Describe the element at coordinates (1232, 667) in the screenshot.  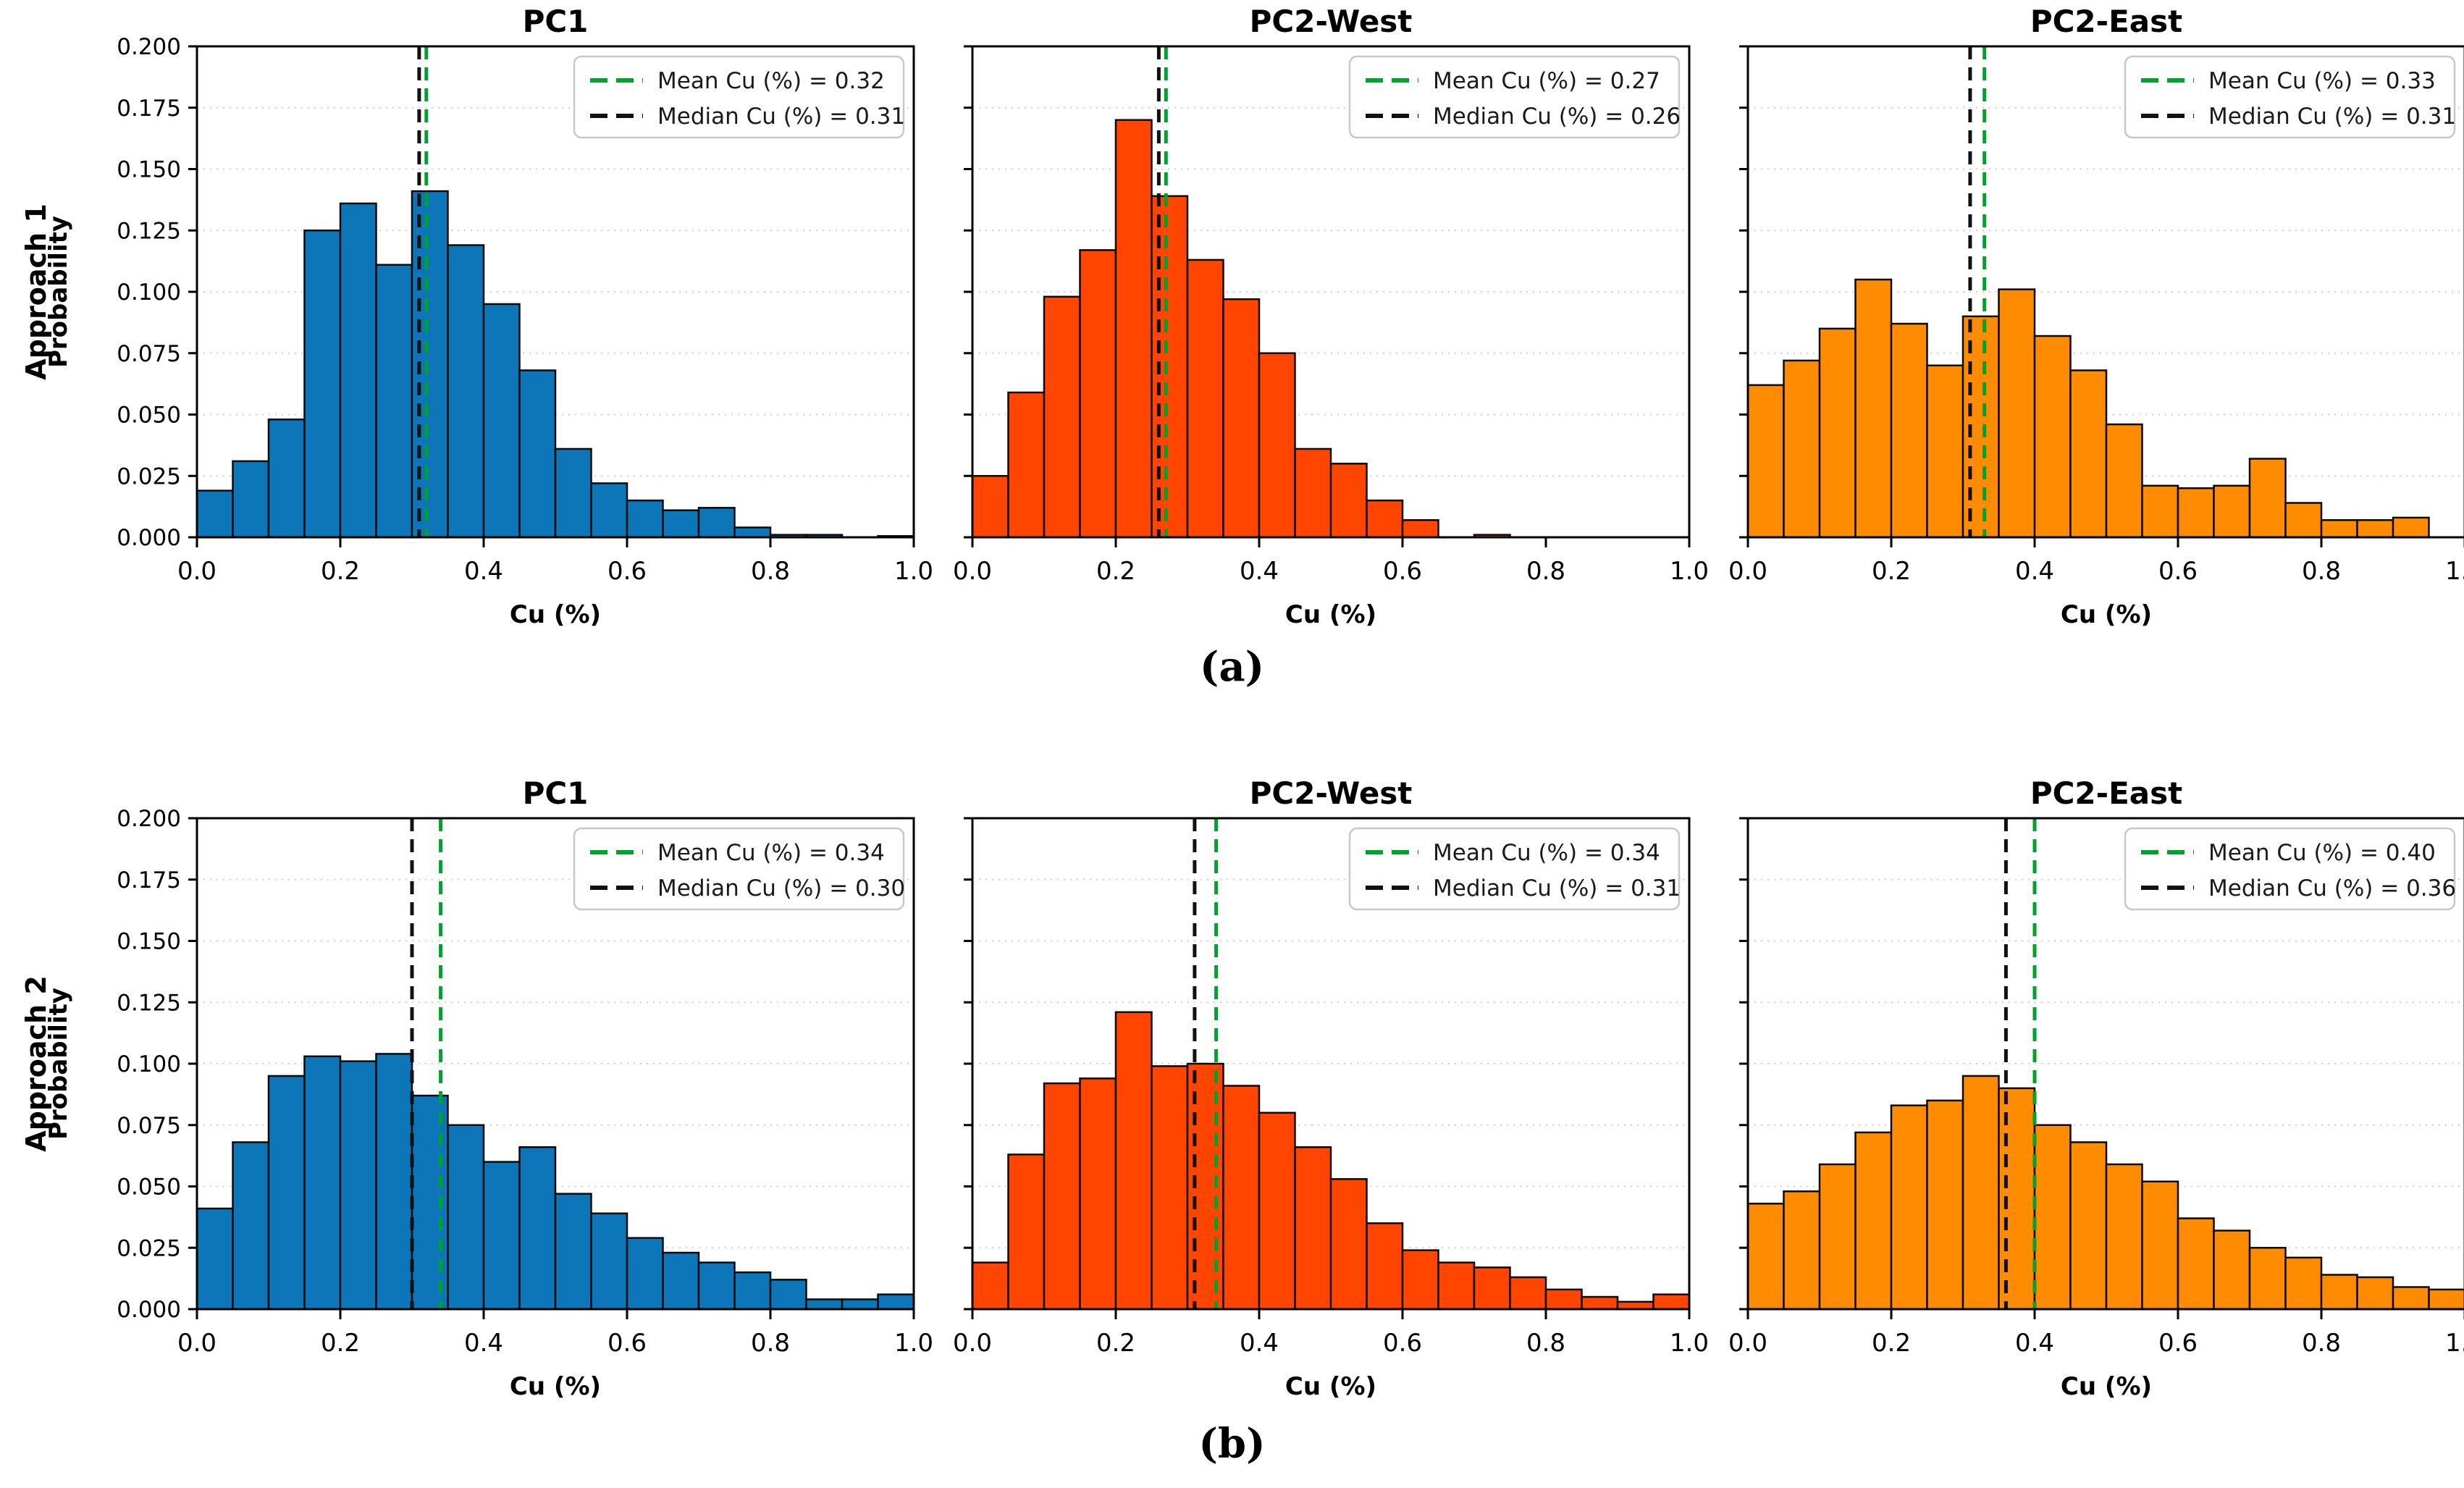
I see `caption-a: (a)` at that location.